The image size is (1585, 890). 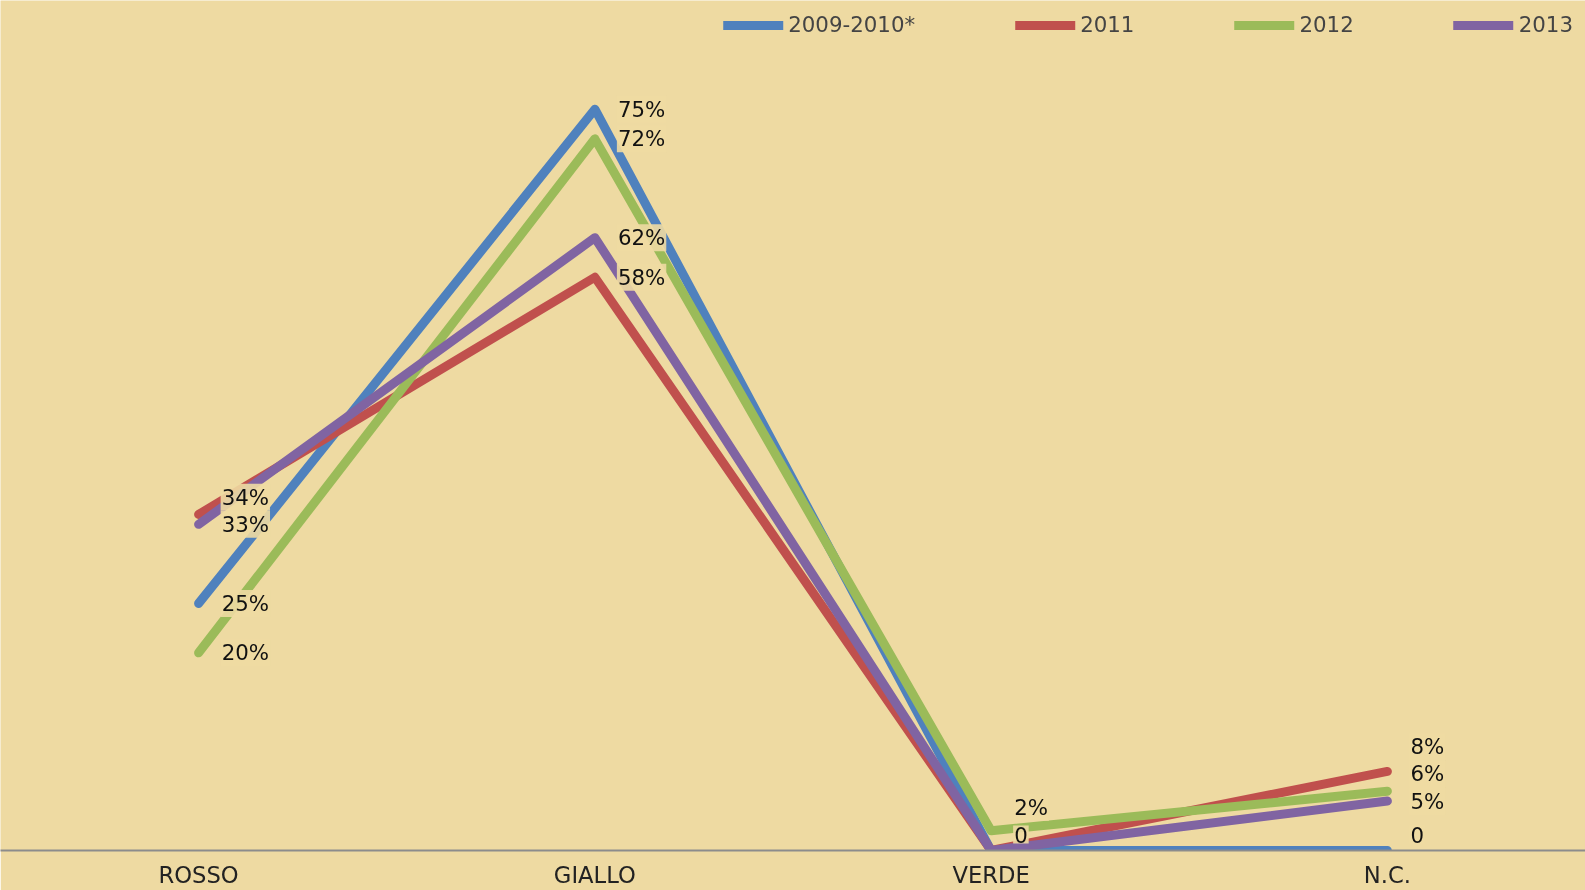 I want to click on legend-label: 2009-2010*, so click(x=852, y=24).